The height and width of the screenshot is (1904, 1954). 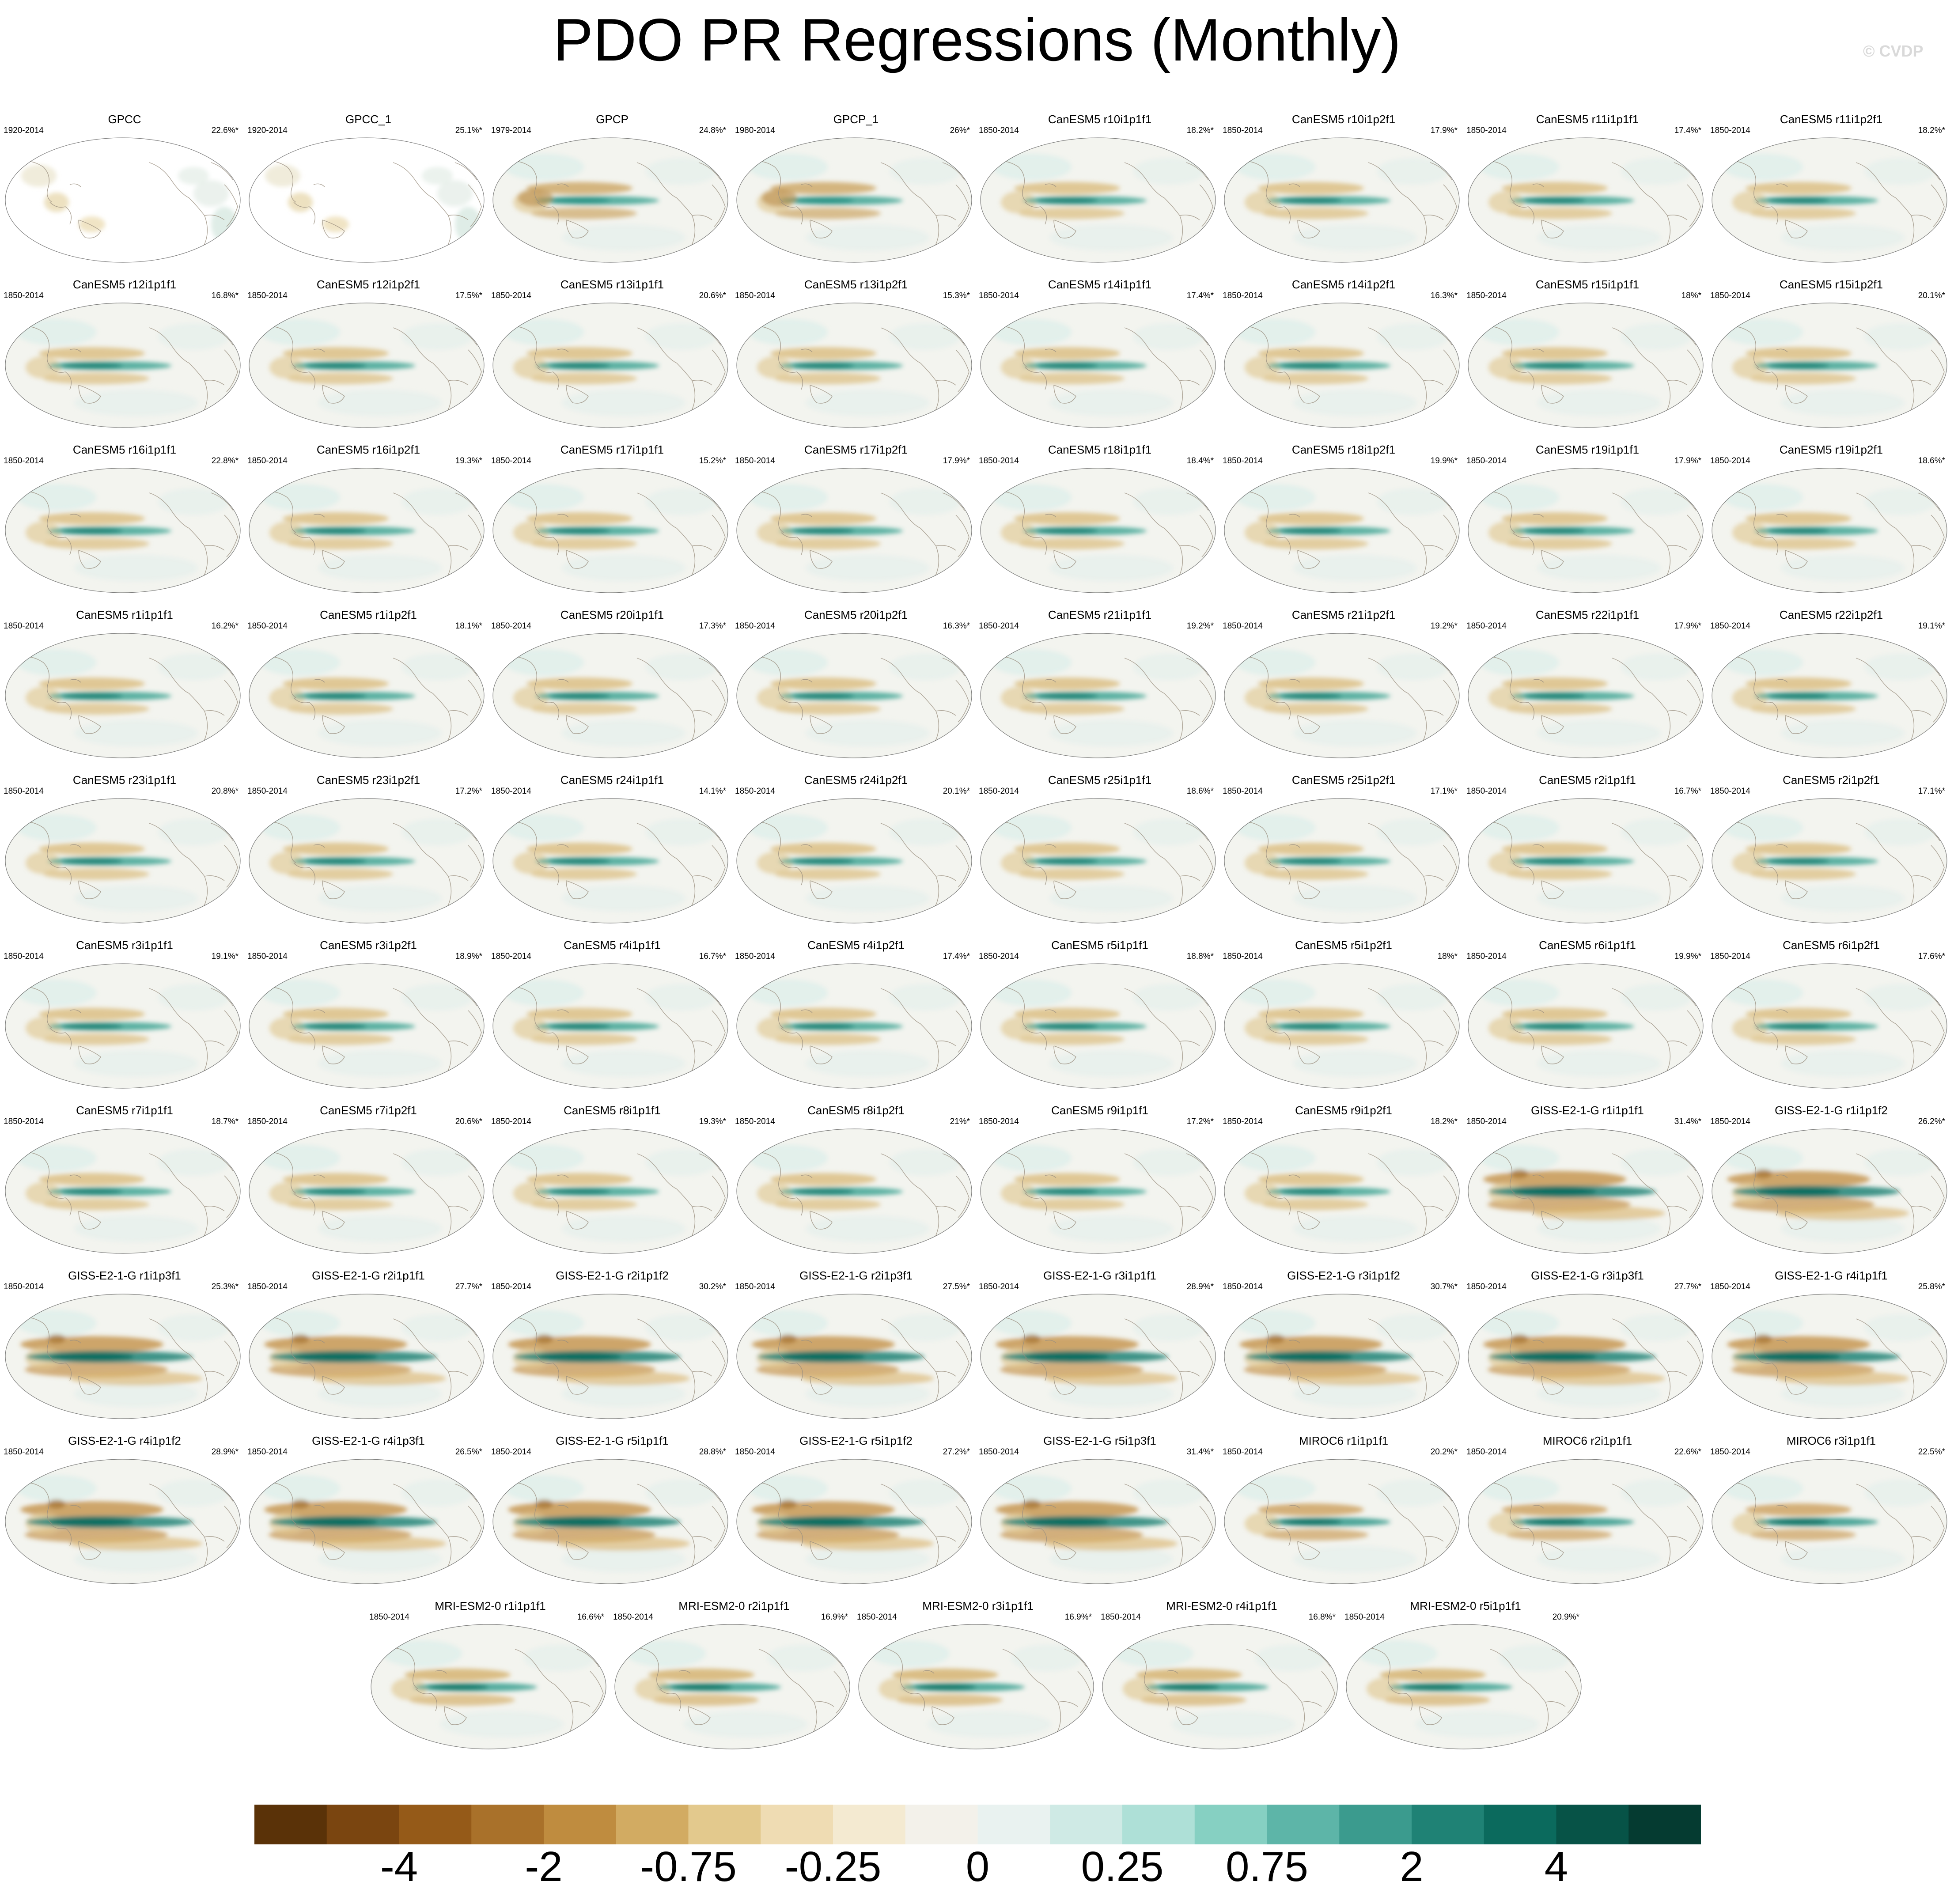 I want to click on panel-percent: 22.5%*, so click(x=1932, y=1452).